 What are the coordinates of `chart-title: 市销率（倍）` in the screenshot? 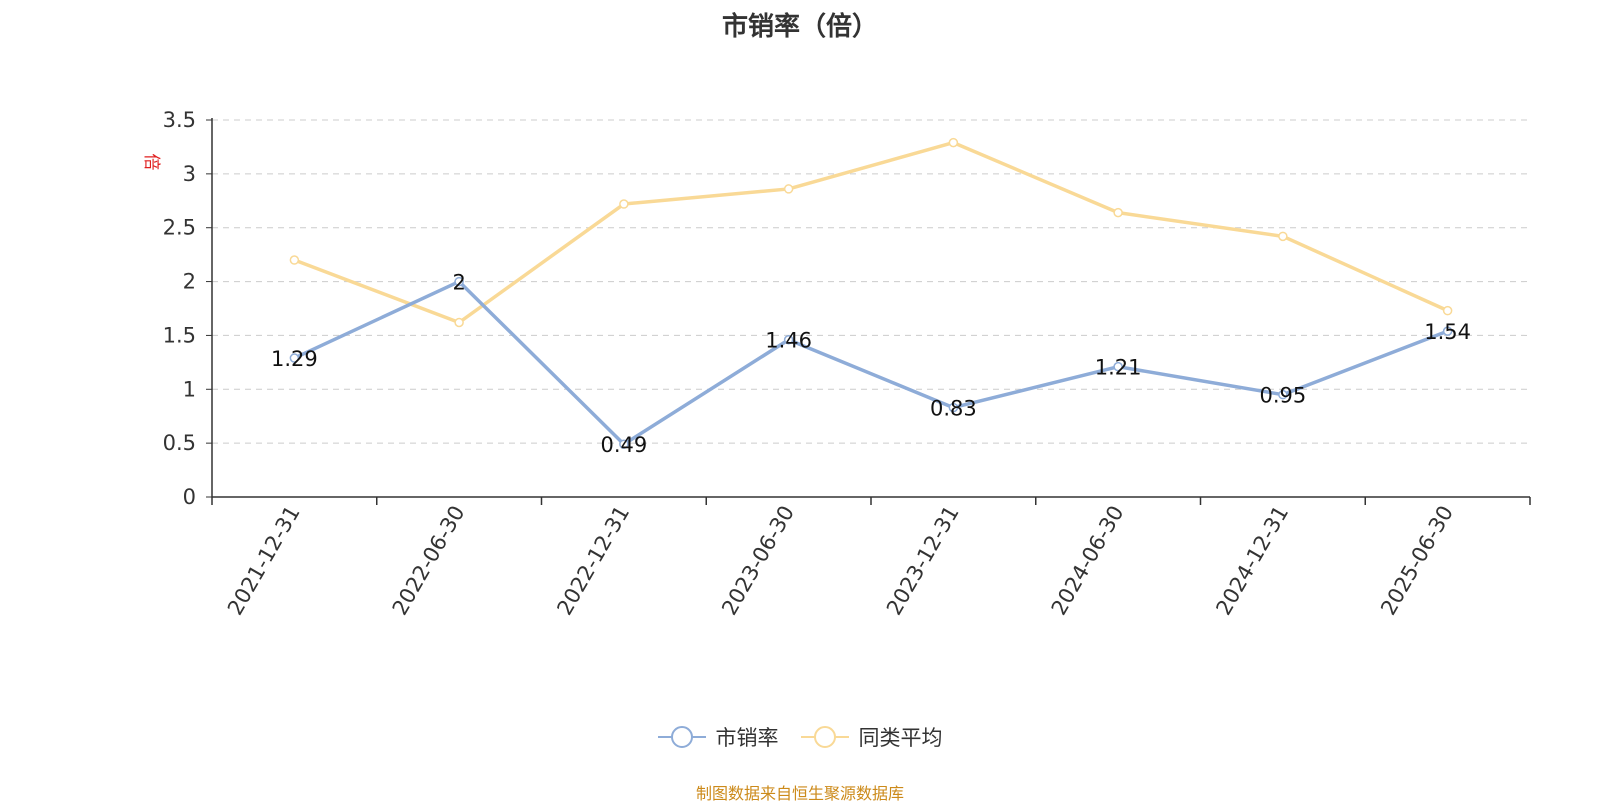 It's located at (799, 27).